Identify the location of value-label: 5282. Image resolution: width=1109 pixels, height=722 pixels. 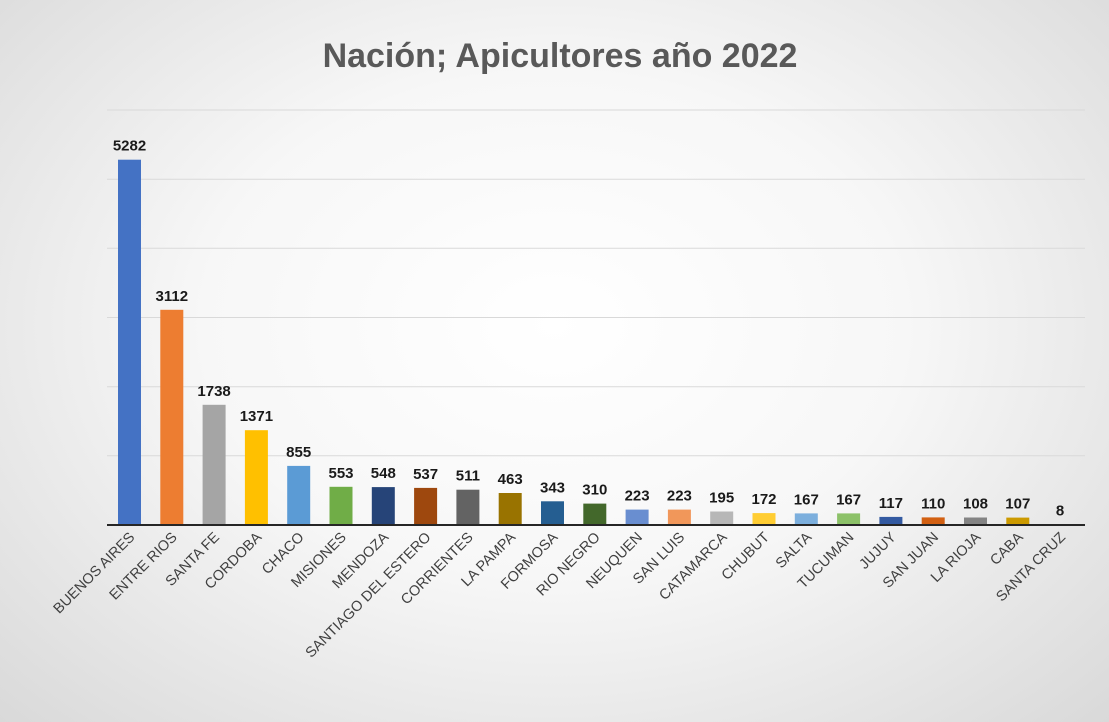
(129, 146).